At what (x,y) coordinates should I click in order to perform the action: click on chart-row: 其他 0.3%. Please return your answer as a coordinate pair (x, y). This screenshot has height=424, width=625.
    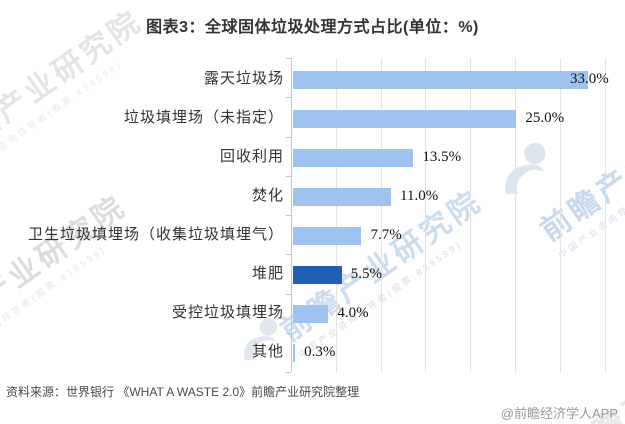
    Looking at the image, I should click on (312, 352).